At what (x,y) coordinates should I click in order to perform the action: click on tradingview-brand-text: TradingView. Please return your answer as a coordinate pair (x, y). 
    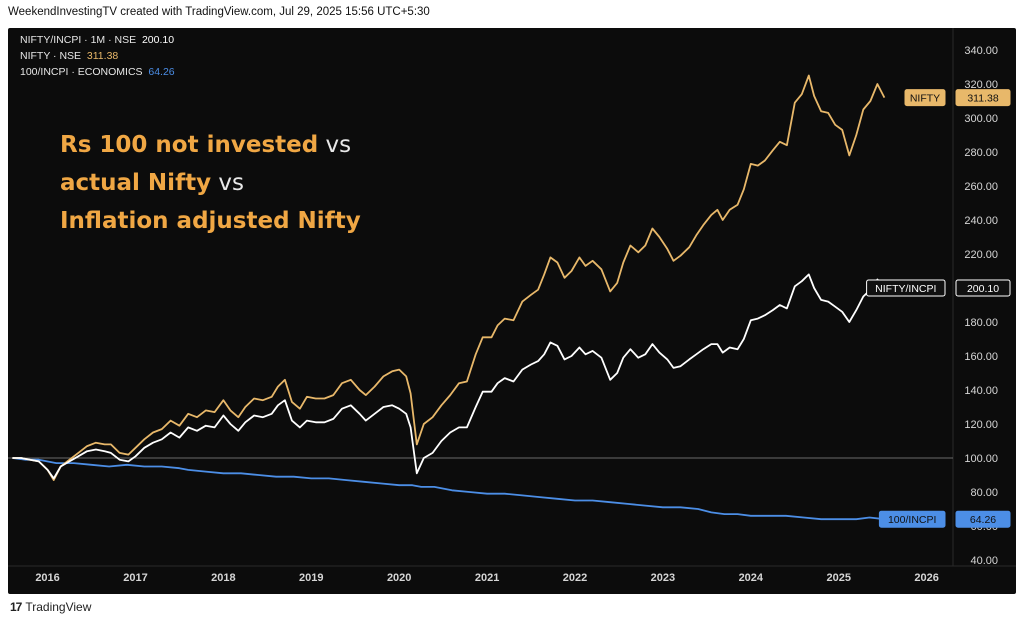
    Looking at the image, I should click on (58, 607).